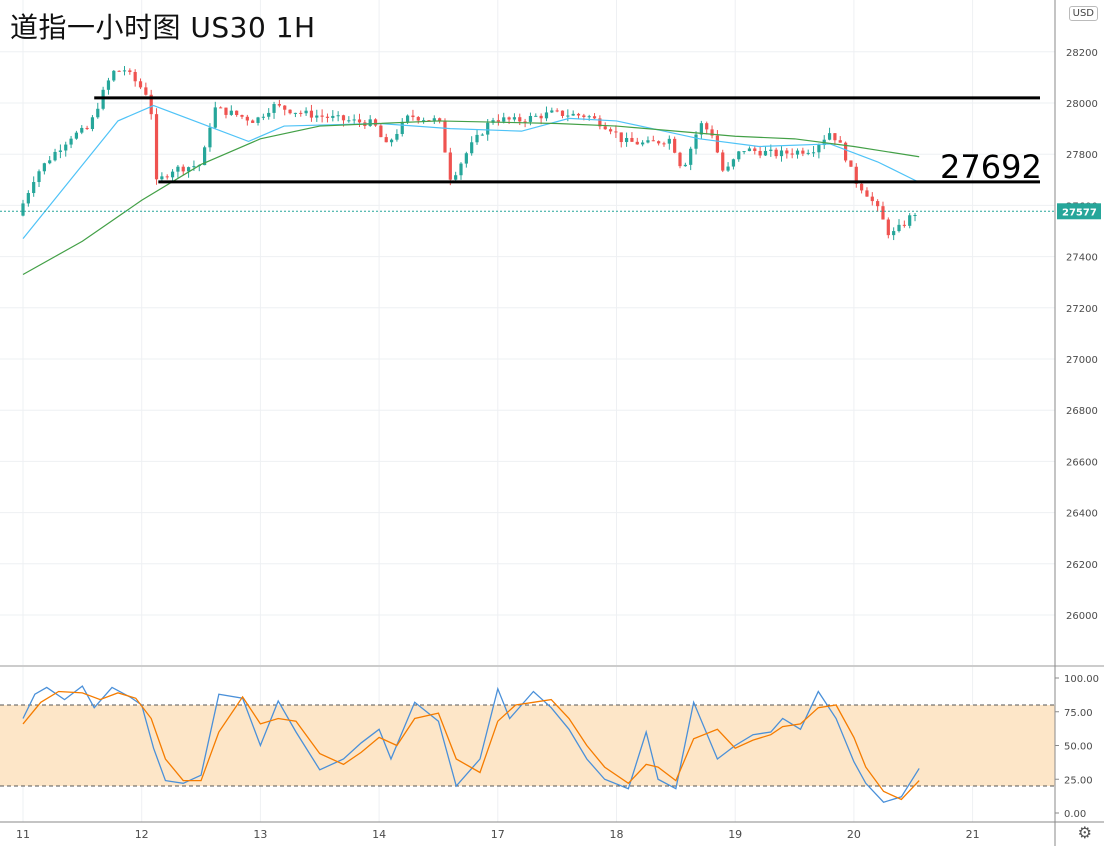 The image size is (1104, 850). What do you see at coordinates (527, 745) in the screenshot?
I see `stoch-band-fill` at bounding box center [527, 745].